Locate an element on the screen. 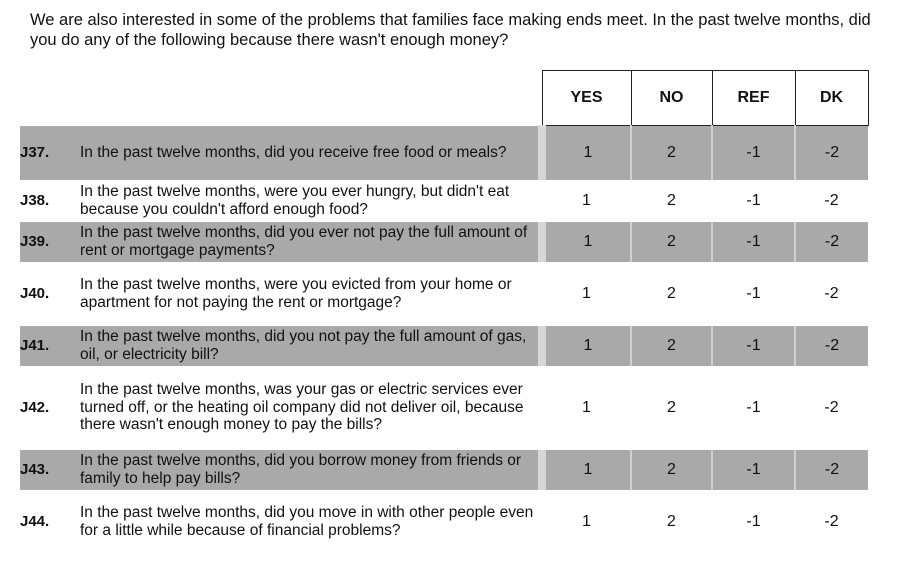  header-row: YES NO REF DK is located at coordinates (444, 98).